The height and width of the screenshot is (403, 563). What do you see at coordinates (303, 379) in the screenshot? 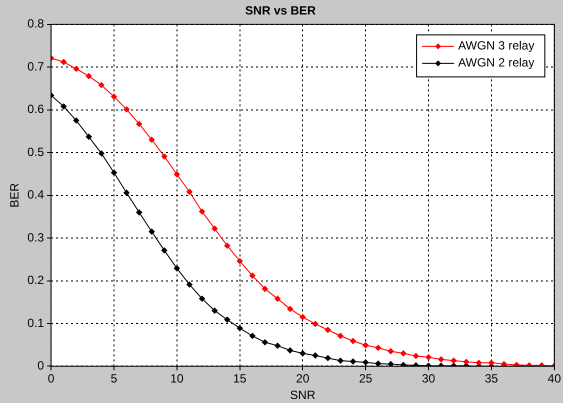
I see `x-tick-label: 20` at bounding box center [303, 379].